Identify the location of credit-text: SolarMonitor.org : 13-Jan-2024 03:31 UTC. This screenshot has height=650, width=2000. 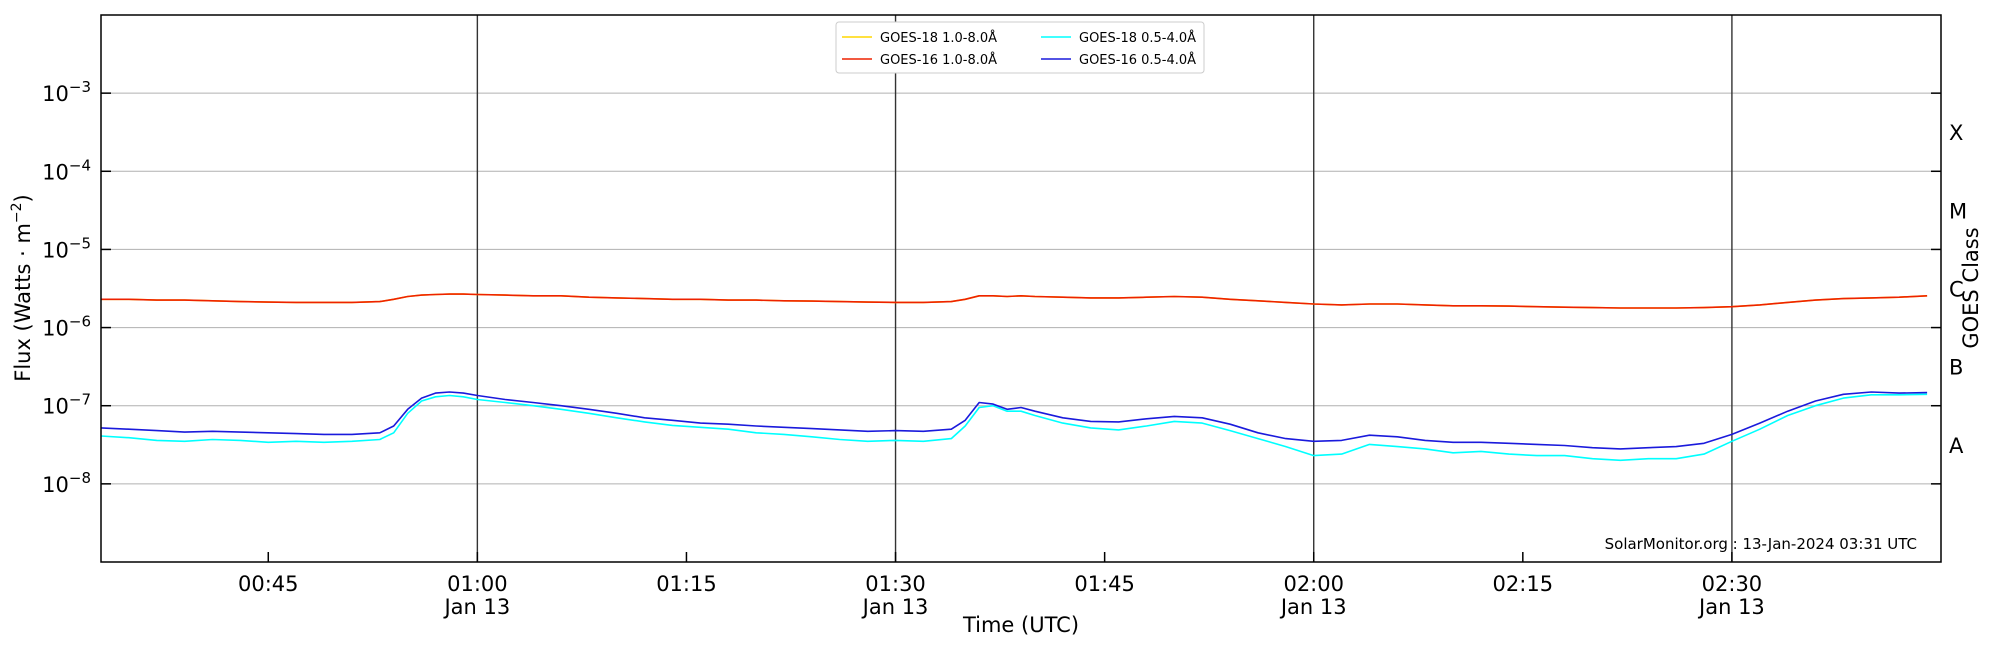
(1761, 544).